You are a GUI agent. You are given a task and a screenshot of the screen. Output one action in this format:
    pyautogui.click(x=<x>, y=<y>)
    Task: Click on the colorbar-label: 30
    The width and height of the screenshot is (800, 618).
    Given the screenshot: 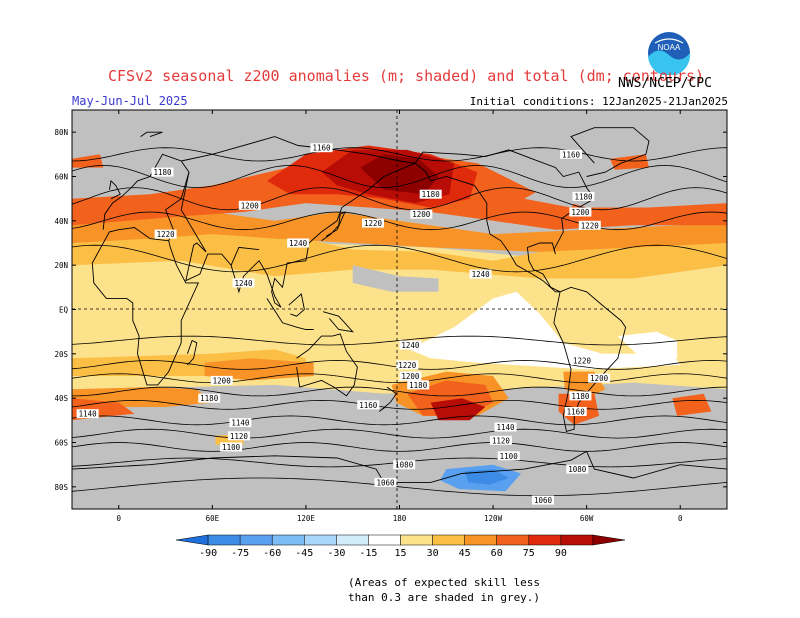 What is the action you would take?
    pyautogui.click(x=433, y=553)
    